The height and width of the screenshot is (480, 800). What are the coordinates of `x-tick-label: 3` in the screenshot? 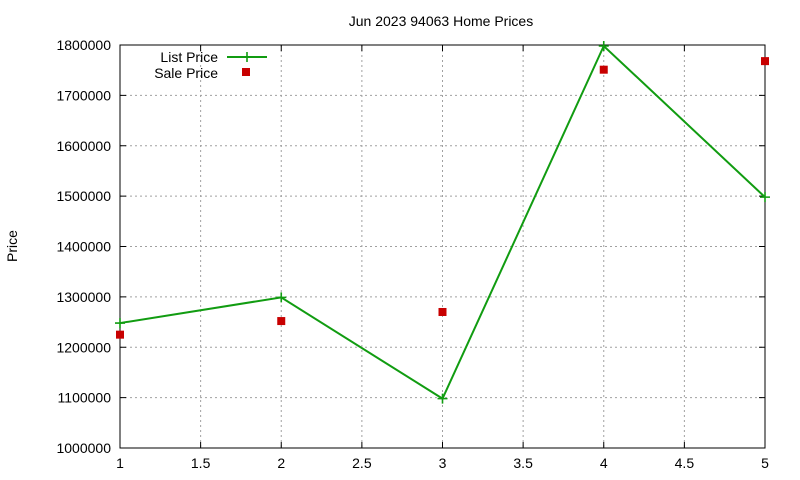 It's located at (443, 463).